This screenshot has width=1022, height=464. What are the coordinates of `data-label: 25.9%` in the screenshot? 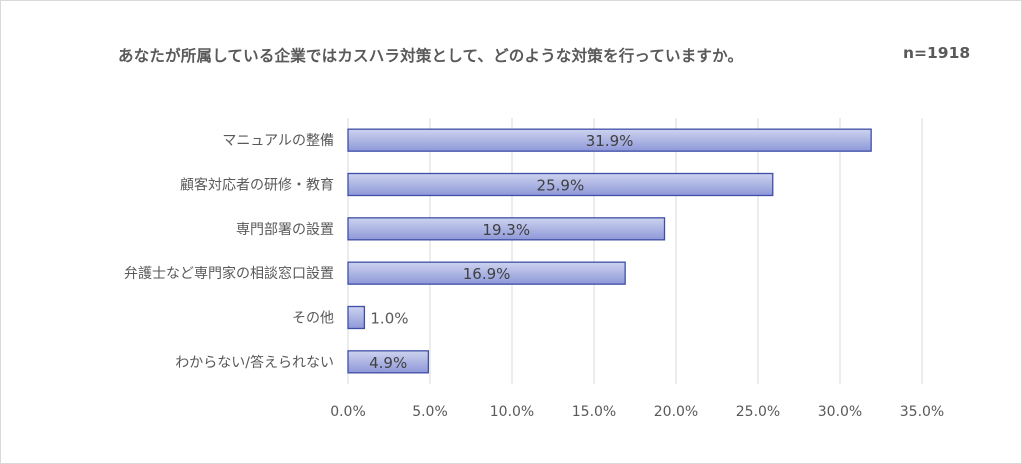 It's located at (561, 186).